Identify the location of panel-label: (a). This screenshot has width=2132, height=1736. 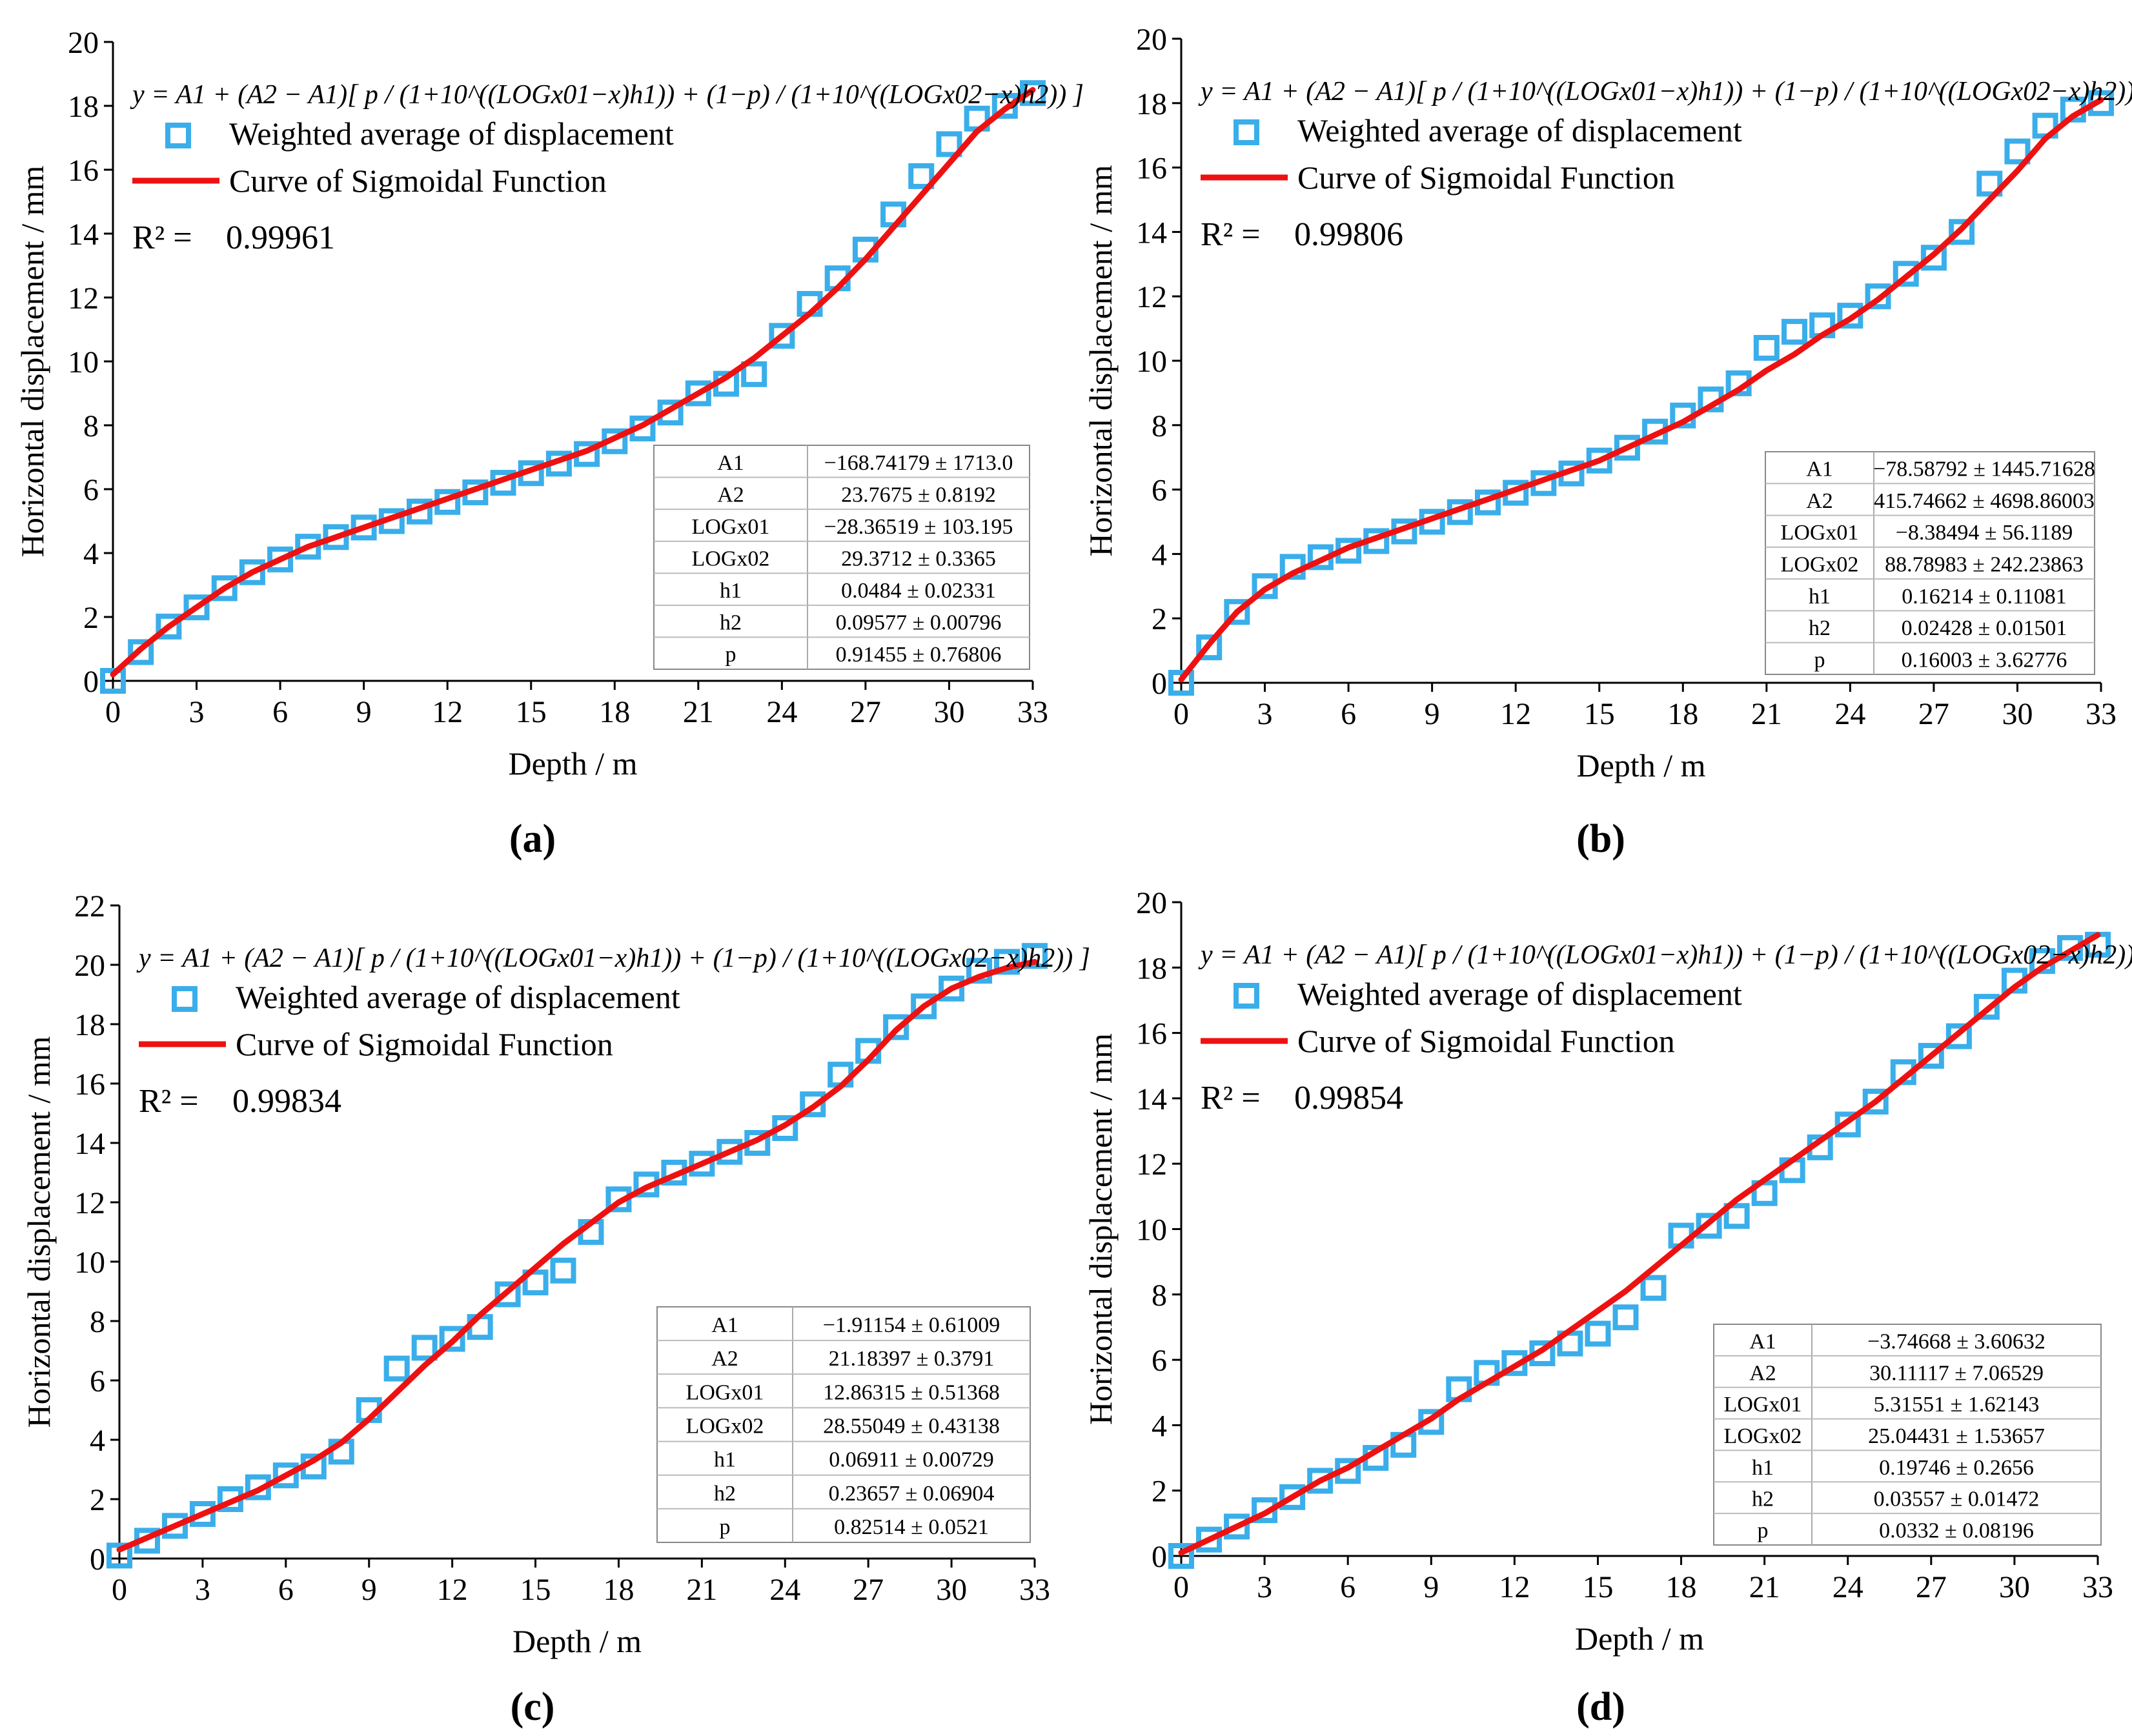
(532, 839).